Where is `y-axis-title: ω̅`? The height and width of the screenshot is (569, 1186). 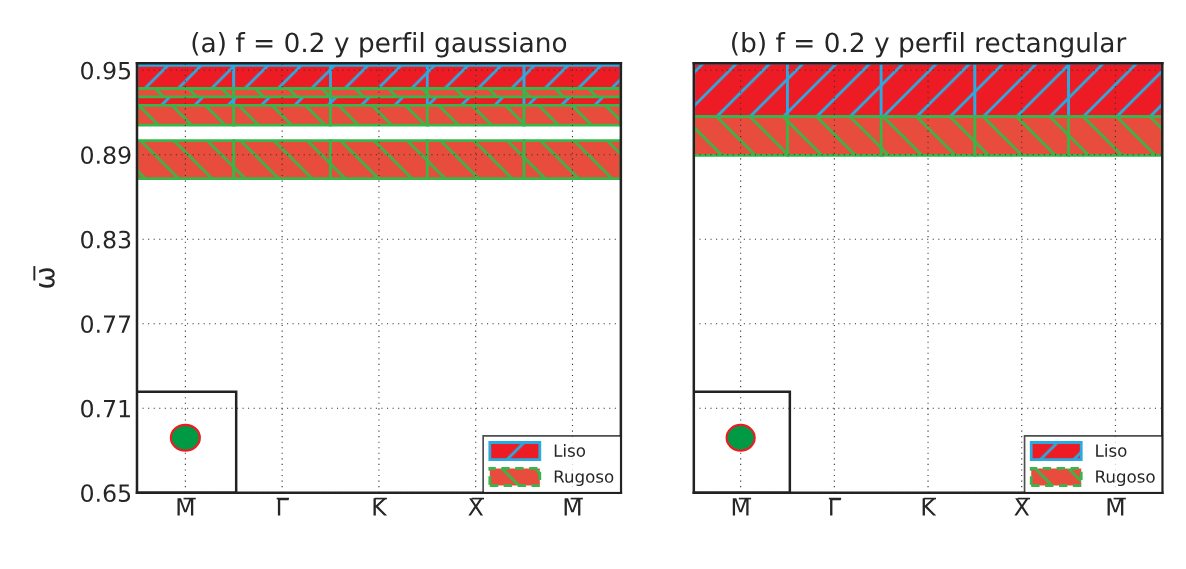
y-axis-title: ω̅ is located at coordinates (44, 277).